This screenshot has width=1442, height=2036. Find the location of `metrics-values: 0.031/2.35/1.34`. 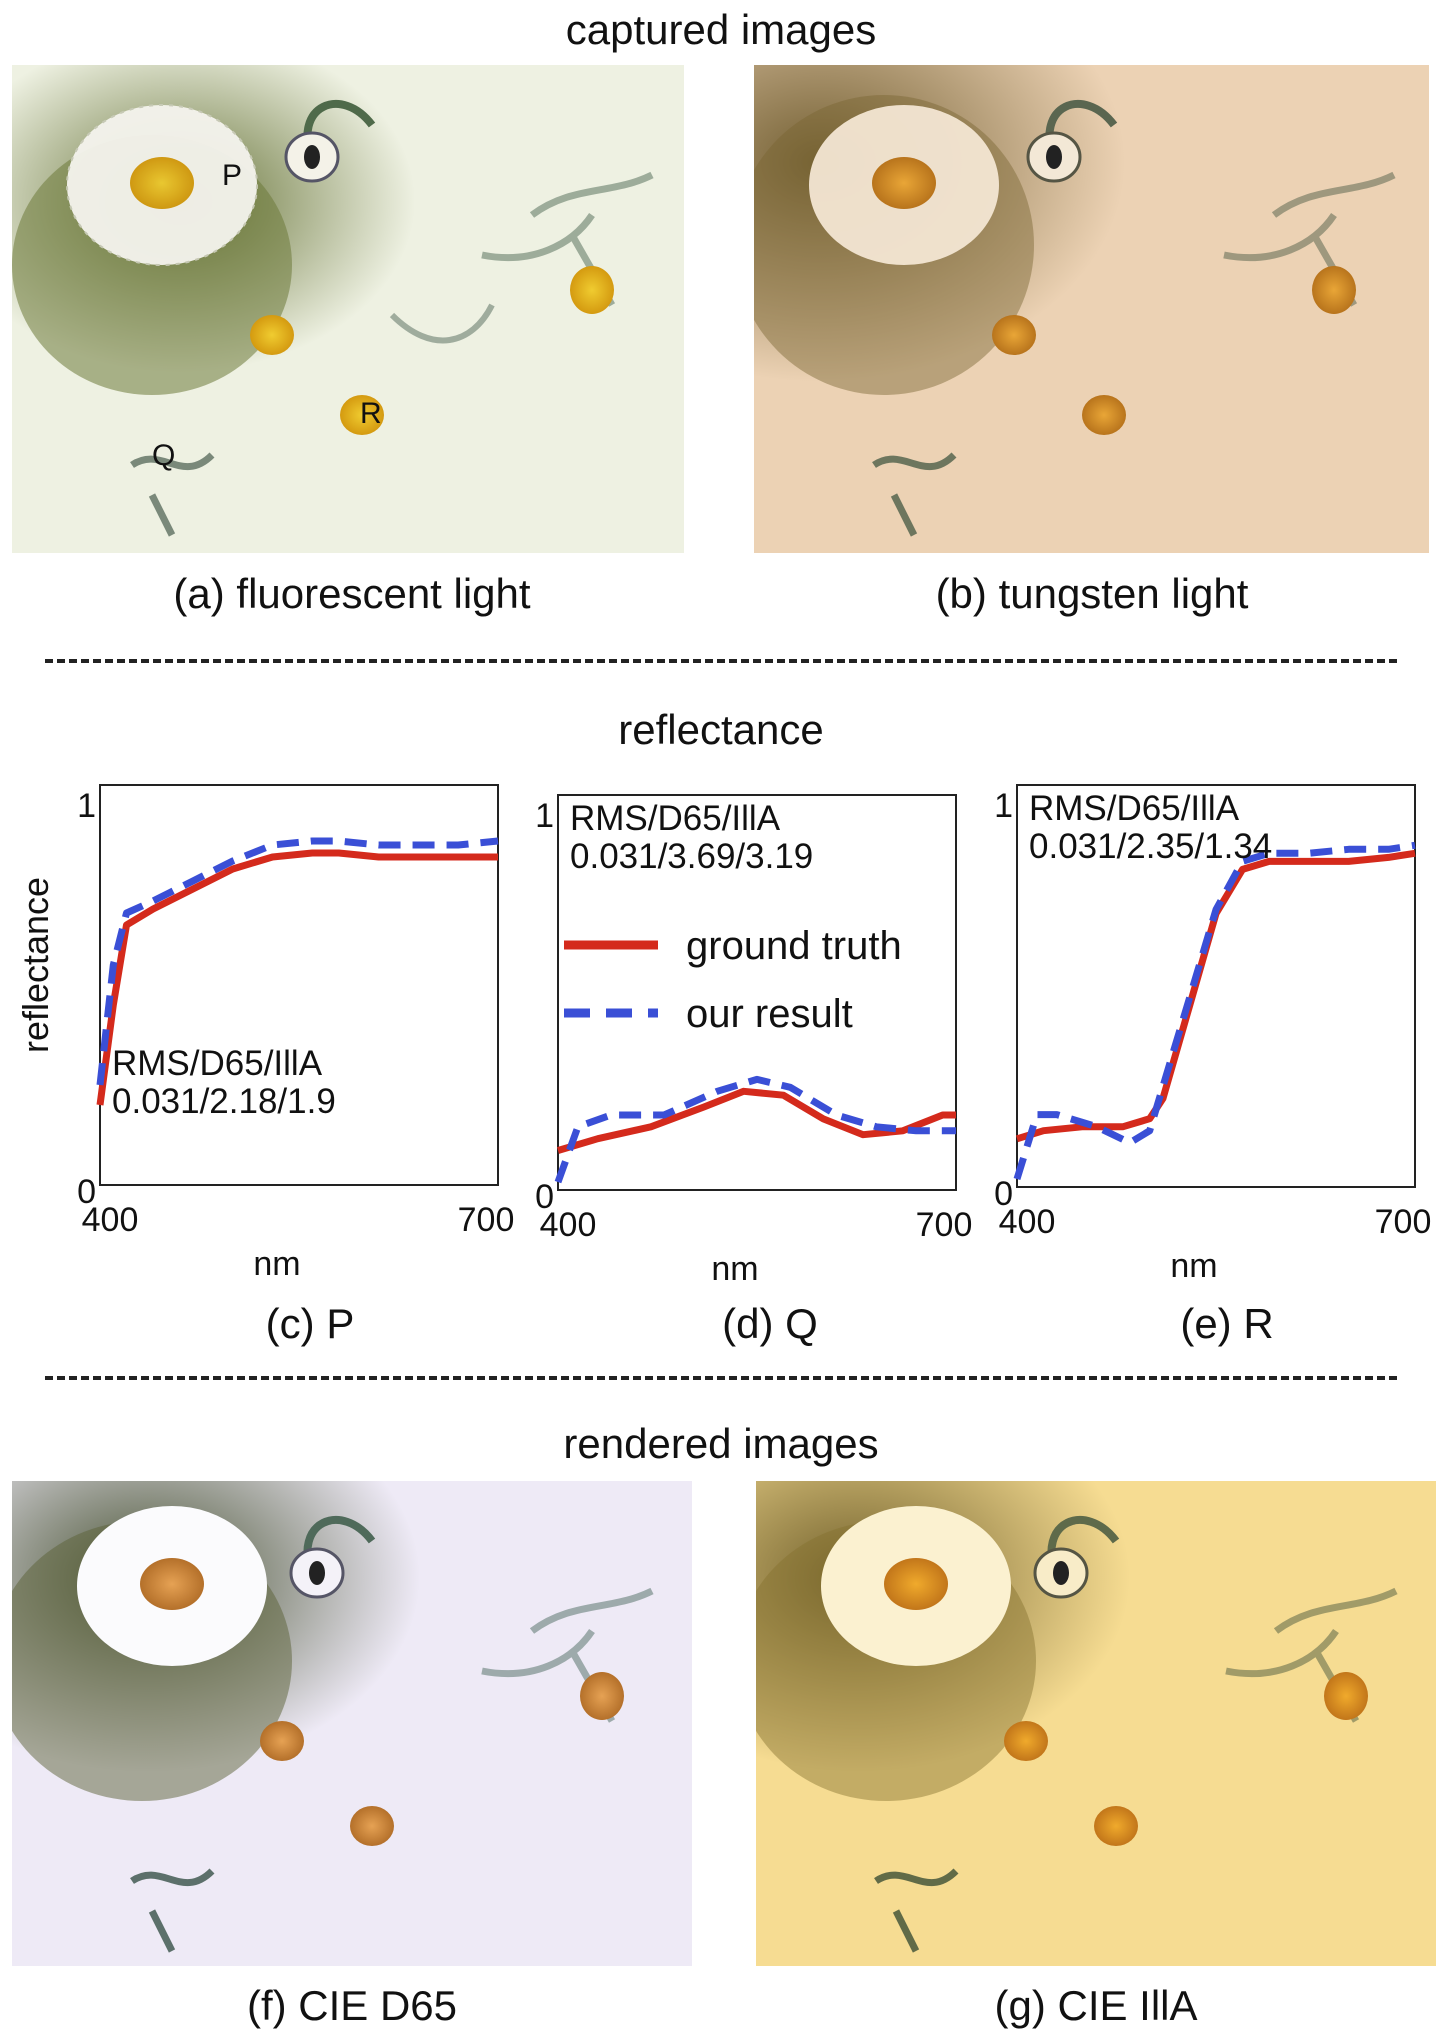

metrics-values: 0.031/2.35/1.34 is located at coordinates (1150, 846).